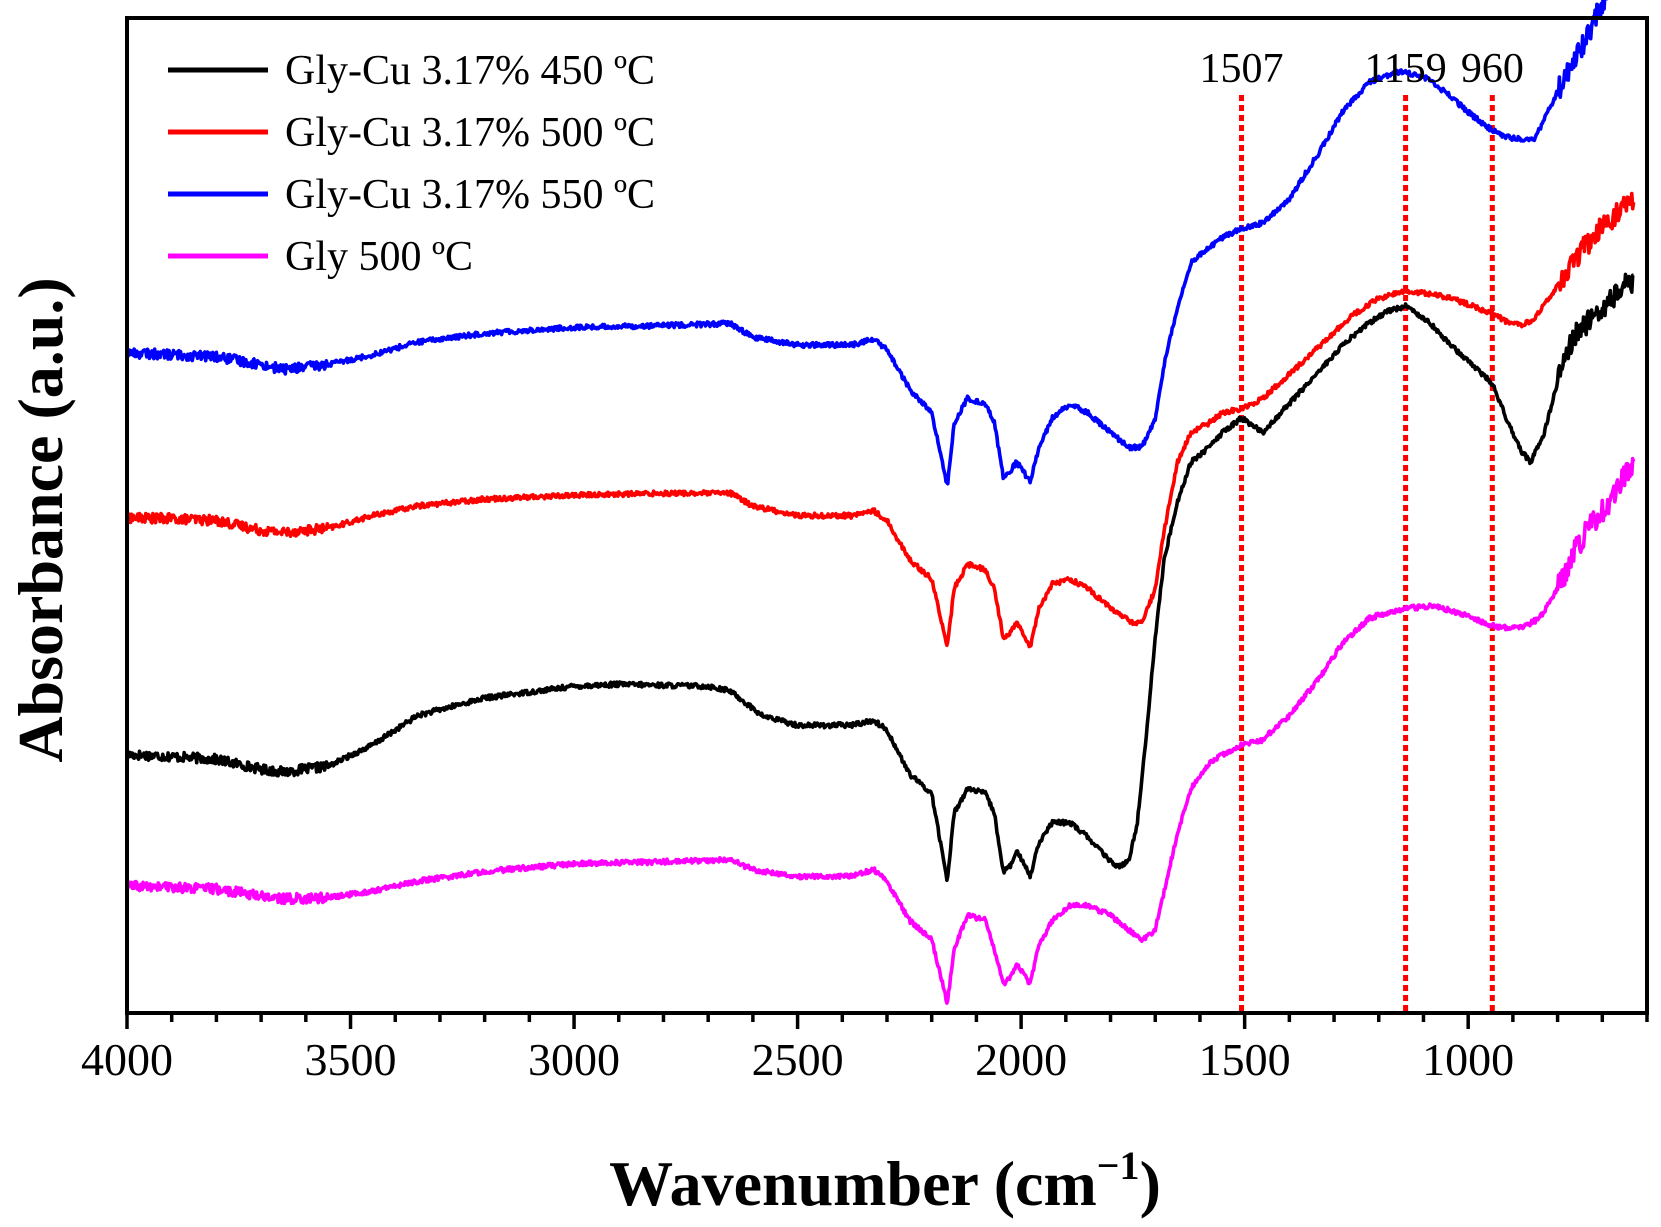 This screenshot has height=1227, width=1661. Describe the element at coordinates (885, 1181) in the screenshot. I see `x-axis-title: Wavenumber (cm−1)` at that location.